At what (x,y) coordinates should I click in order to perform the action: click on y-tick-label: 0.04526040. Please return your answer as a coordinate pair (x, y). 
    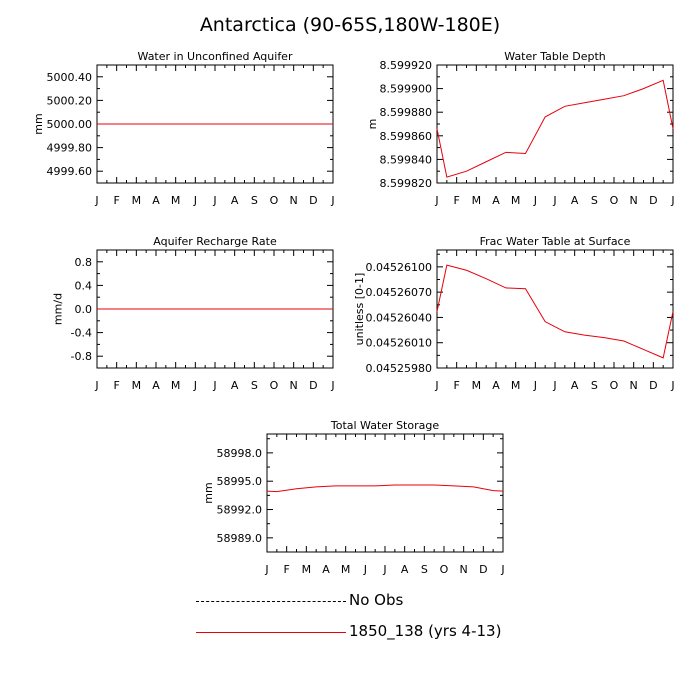
    Looking at the image, I should click on (399, 317).